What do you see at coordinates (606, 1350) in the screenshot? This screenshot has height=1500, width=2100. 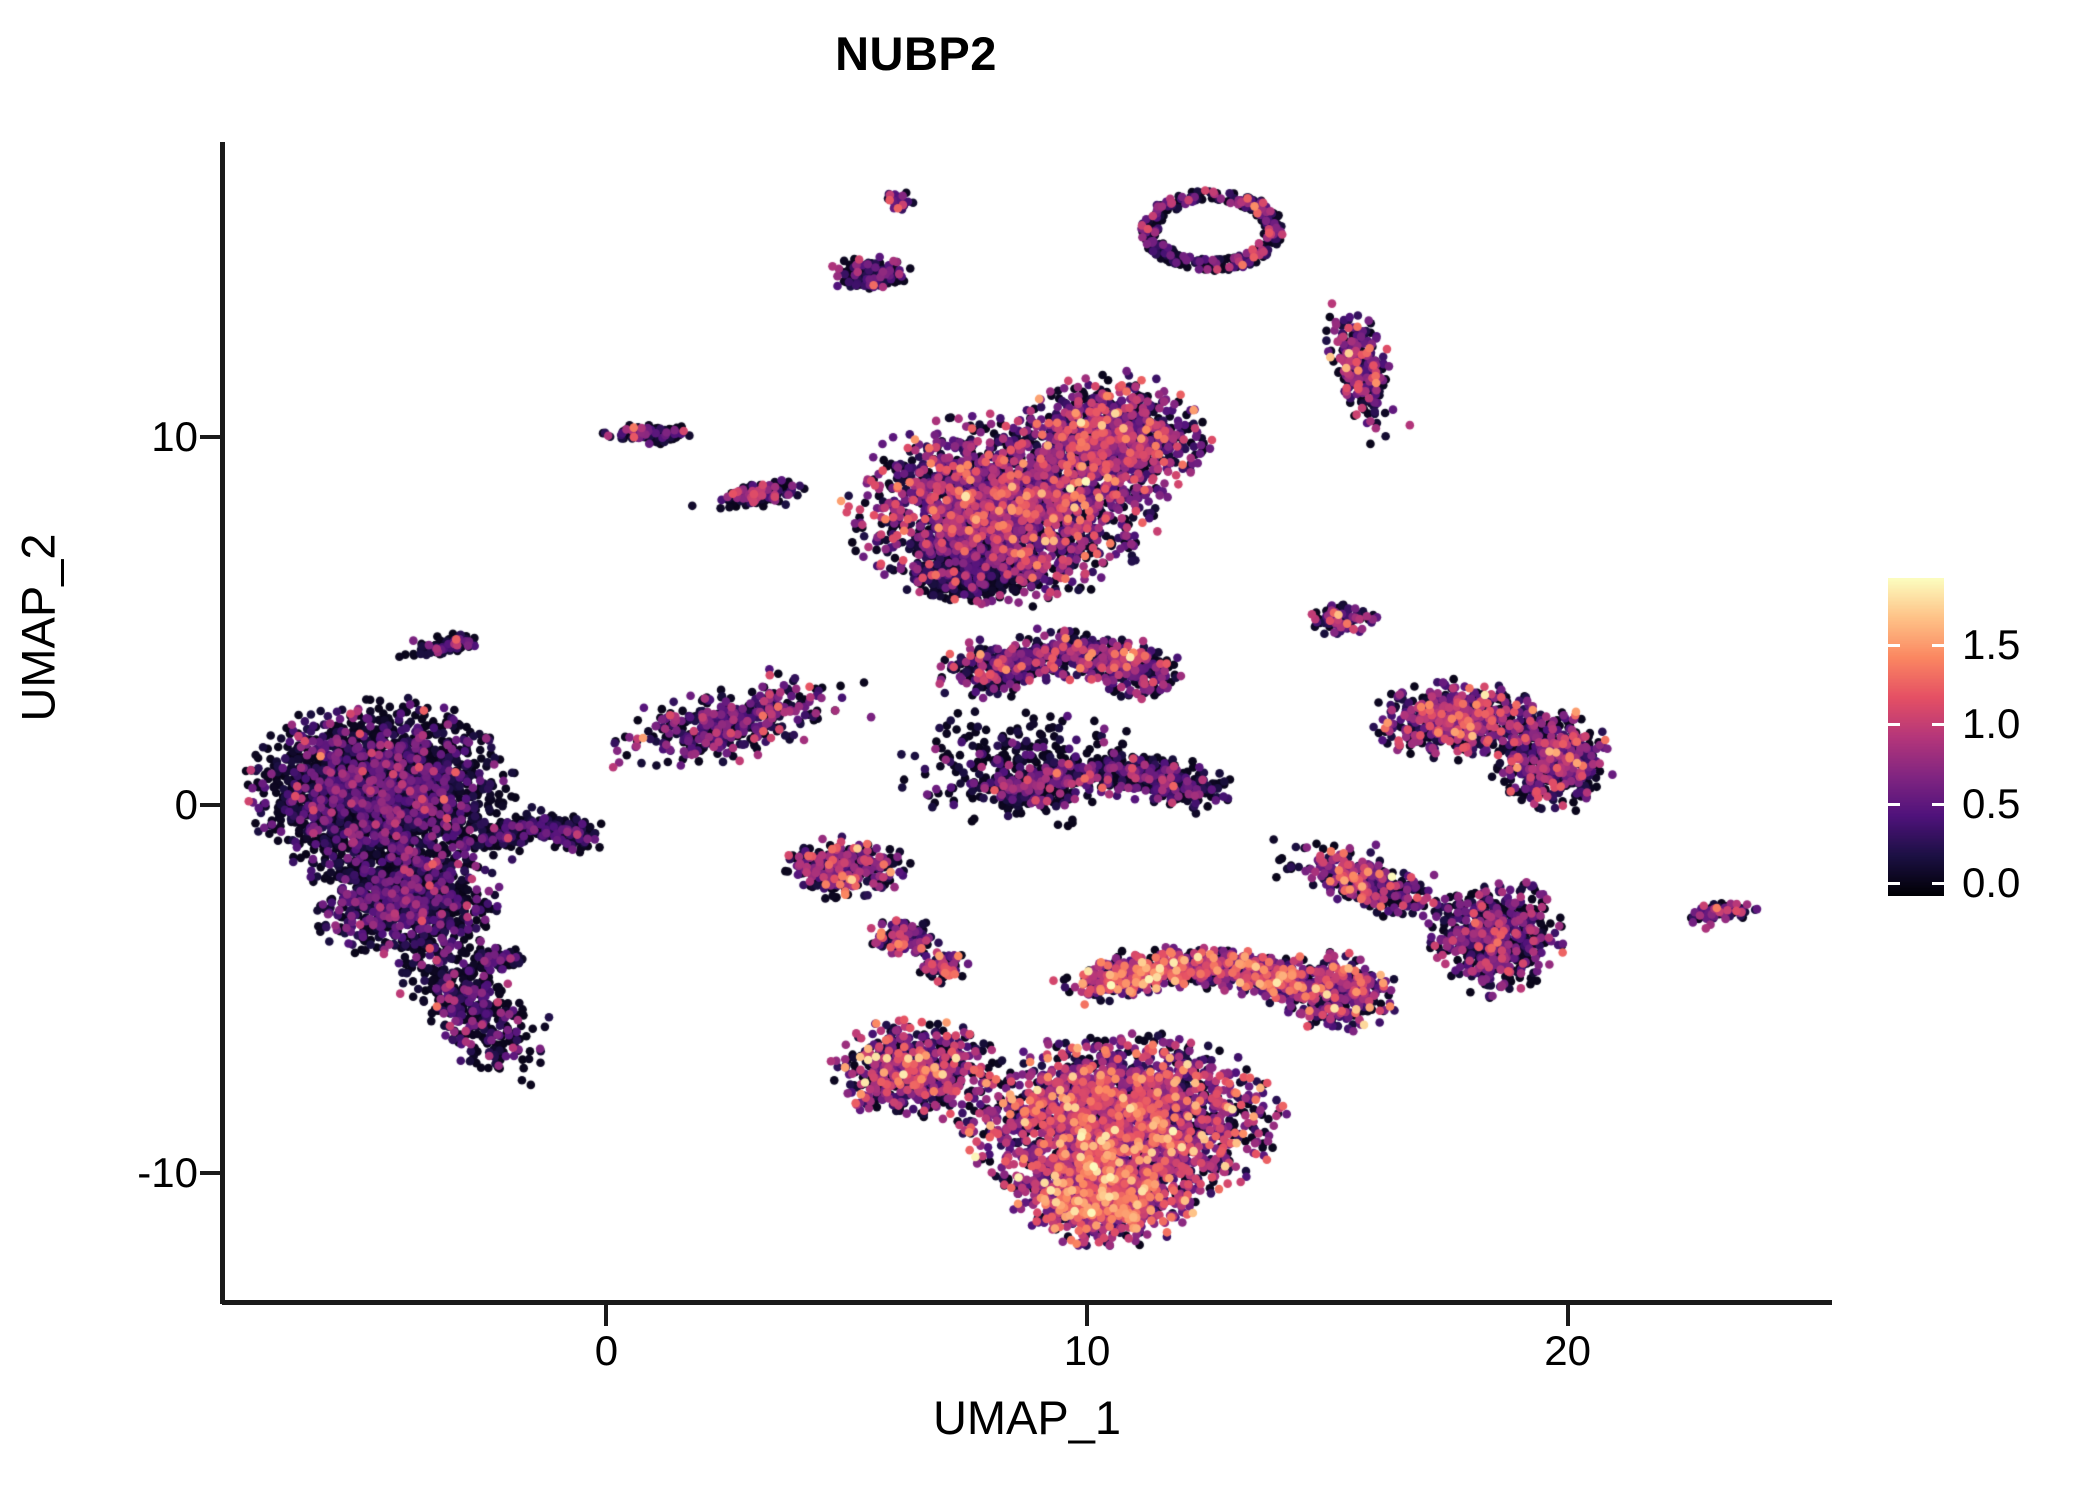 I see `x-axis-tick-label: 0` at bounding box center [606, 1350].